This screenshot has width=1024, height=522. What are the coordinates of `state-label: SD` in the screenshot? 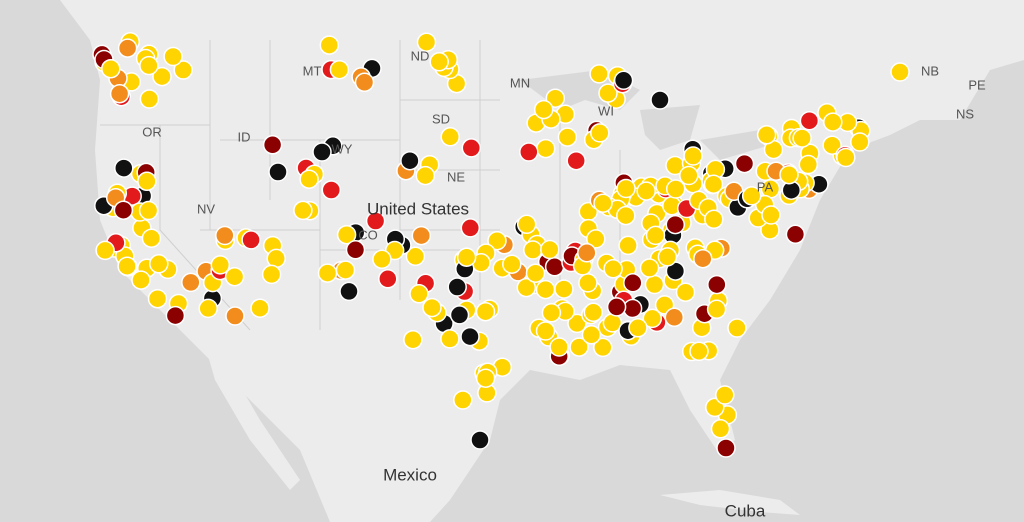 It's located at (441, 118).